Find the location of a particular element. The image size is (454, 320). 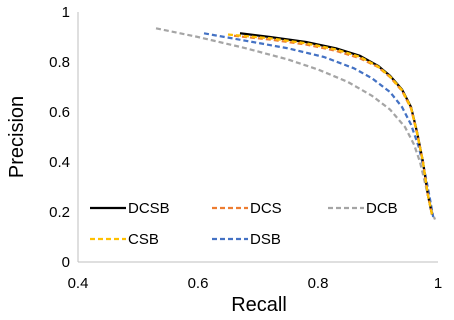

legend: DCSB DCS DCB CSB DSB is located at coordinates (244, 224).